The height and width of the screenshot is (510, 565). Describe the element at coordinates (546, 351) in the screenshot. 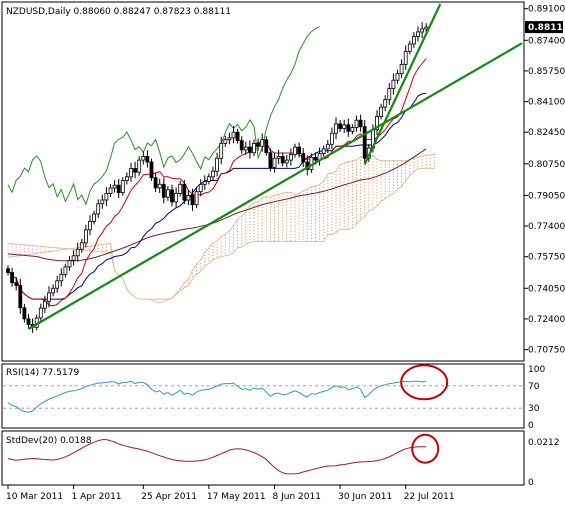

I see `price-tick-label: 0.70750` at that location.